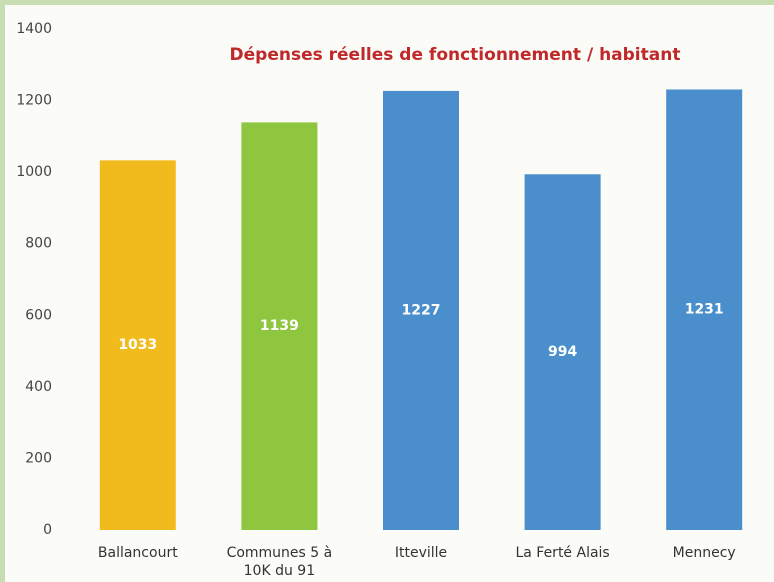 This screenshot has width=774, height=582. I want to click on y-tick-label: 600, so click(38, 315).